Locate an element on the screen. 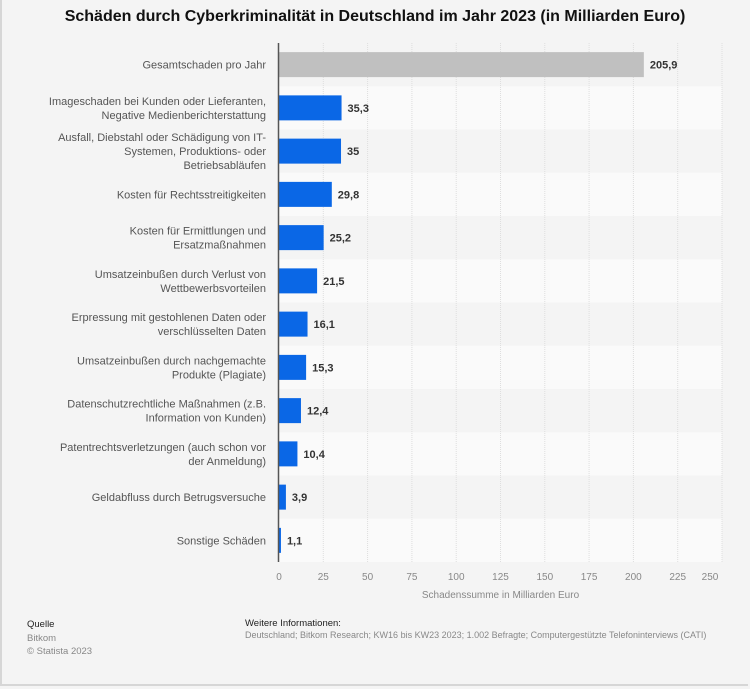 Image resolution: width=750 pixels, height=689 pixels. value-label: 29,8 is located at coordinates (348, 195).